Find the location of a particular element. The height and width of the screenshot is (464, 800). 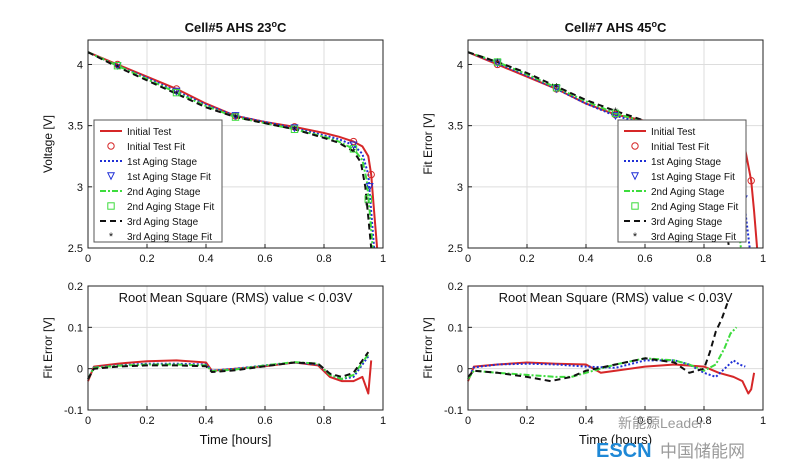

legend-entry: 3rd Aging Stage is located at coordinates (687, 222).